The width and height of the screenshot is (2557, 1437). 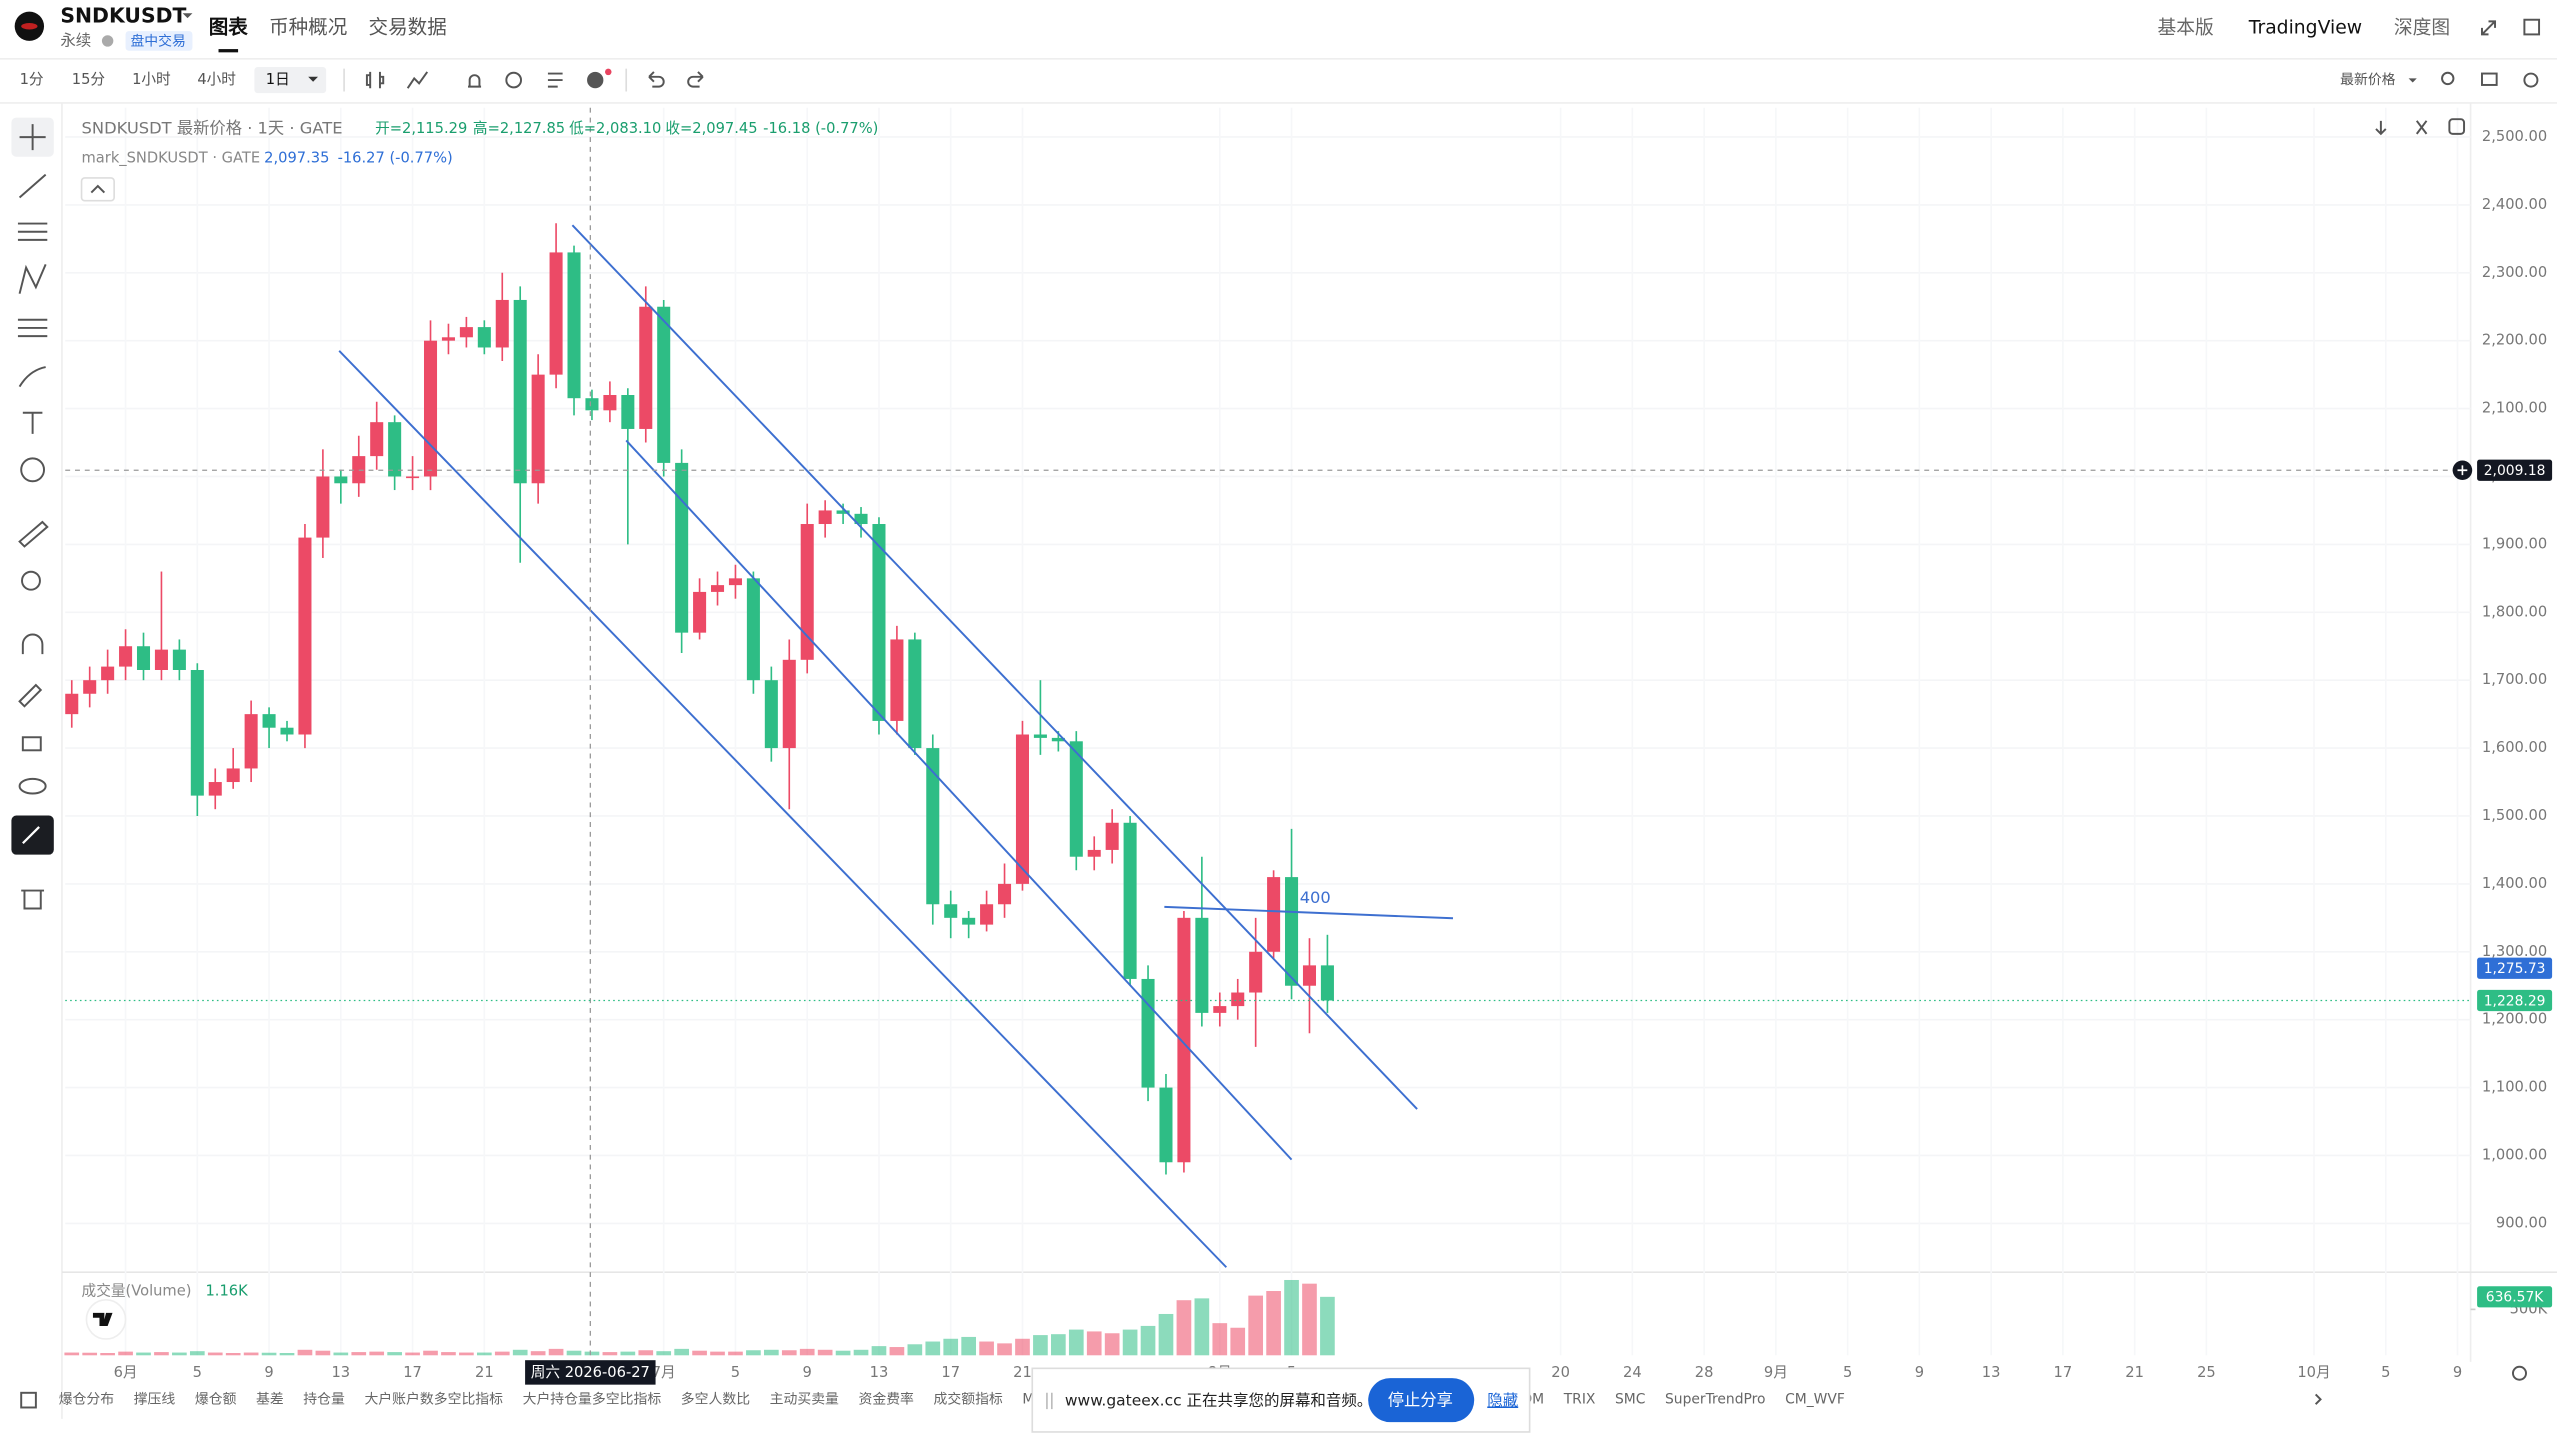 I want to click on tab: 交易数据, so click(x=408, y=26).